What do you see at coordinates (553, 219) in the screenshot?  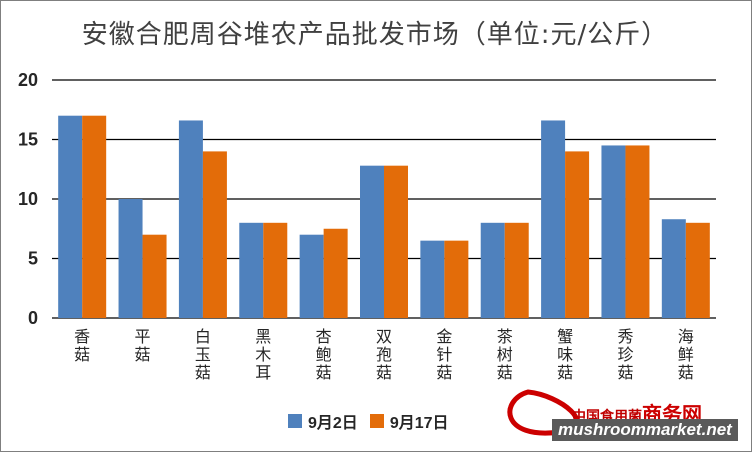 I see `bar-1-蟹味菇` at bounding box center [553, 219].